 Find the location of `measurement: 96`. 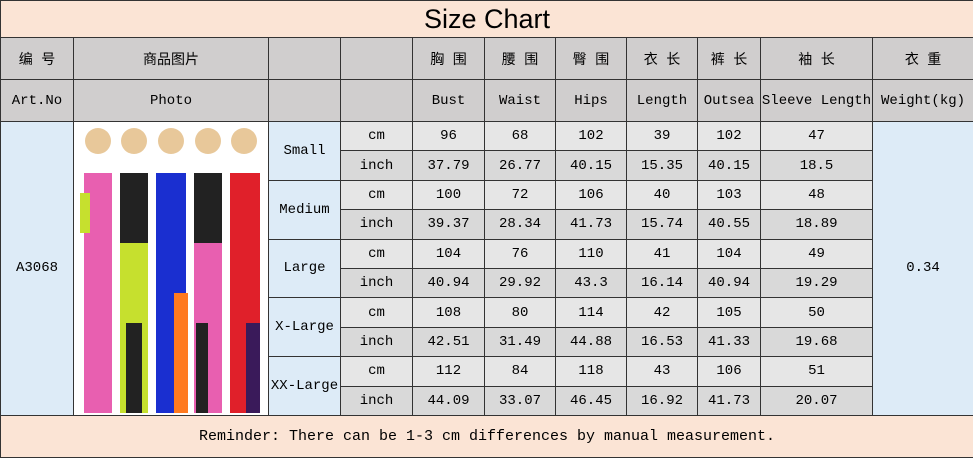

measurement: 96 is located at coordinates (448, 136).